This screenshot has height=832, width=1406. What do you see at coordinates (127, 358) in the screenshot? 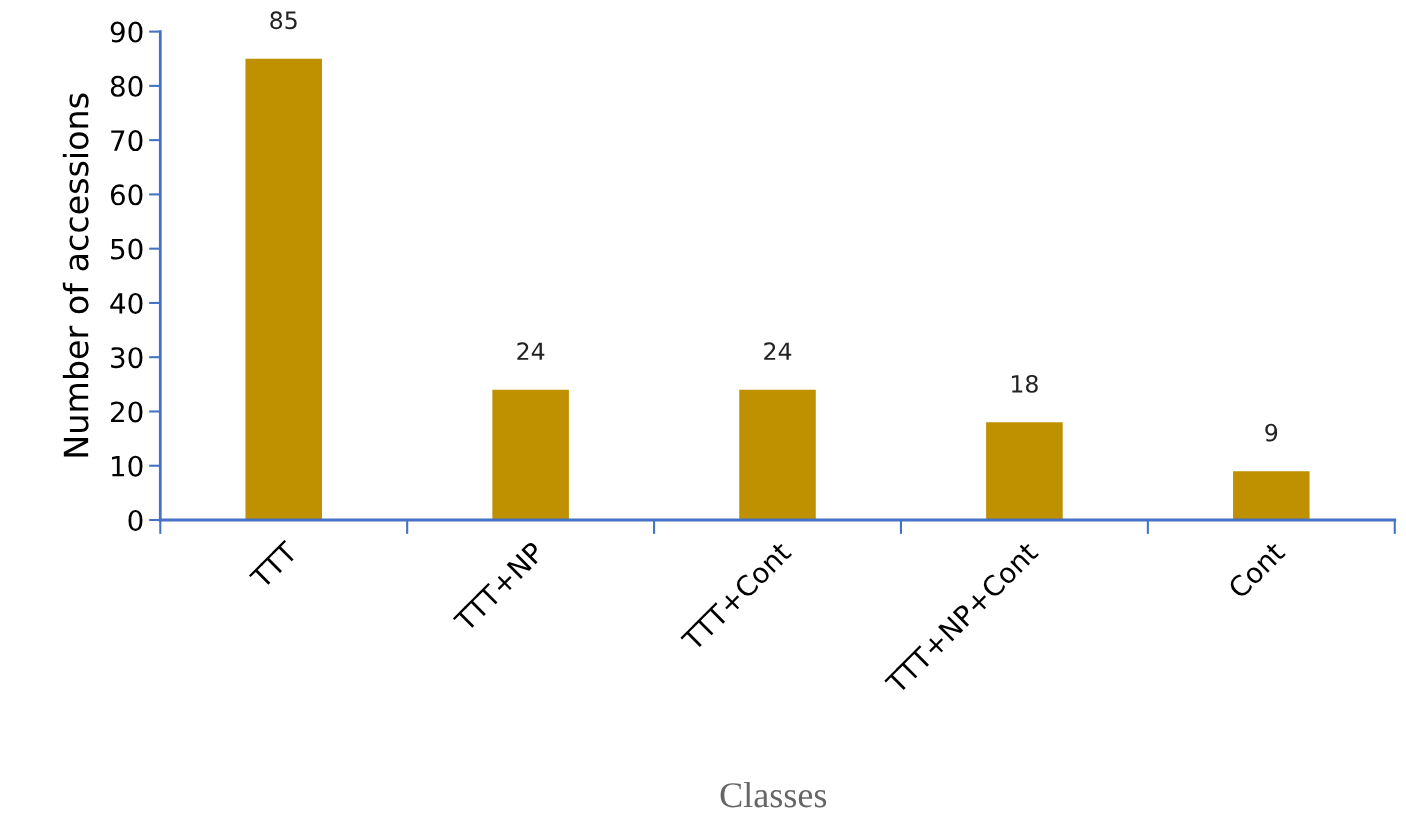
I see `y-tick-label: 30` at bounding box center [127, 358].